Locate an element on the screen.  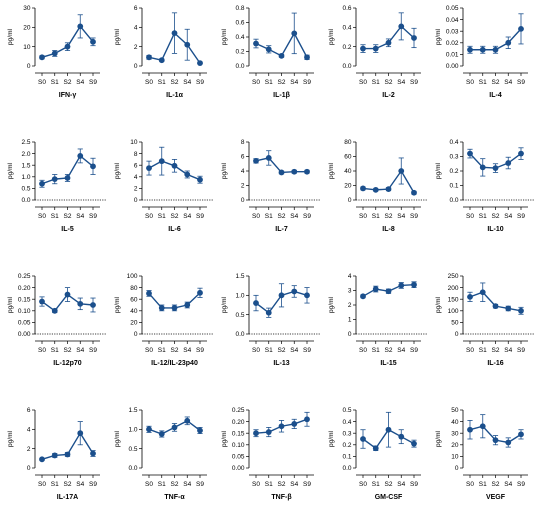
y-tick-label: 40 is located at coordinates (134, 311).